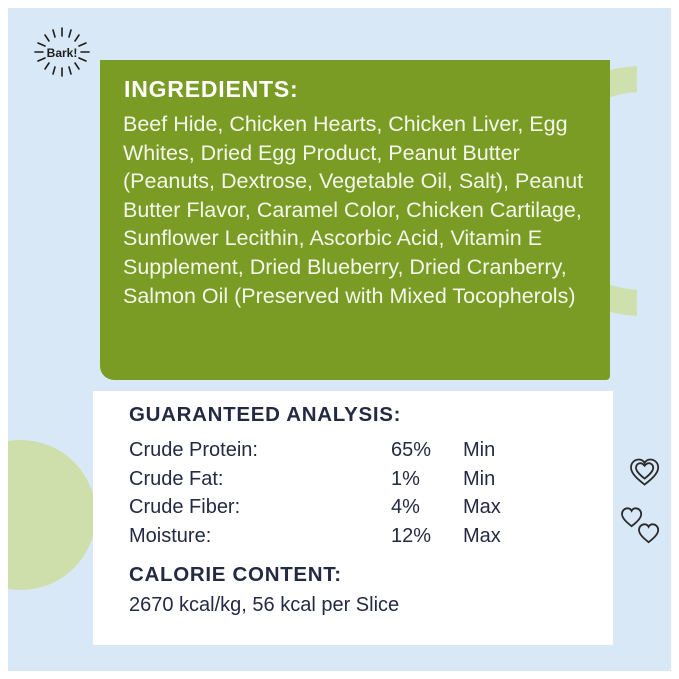  I want to click on bark-badge-text: Bark!, so click(62, 53).